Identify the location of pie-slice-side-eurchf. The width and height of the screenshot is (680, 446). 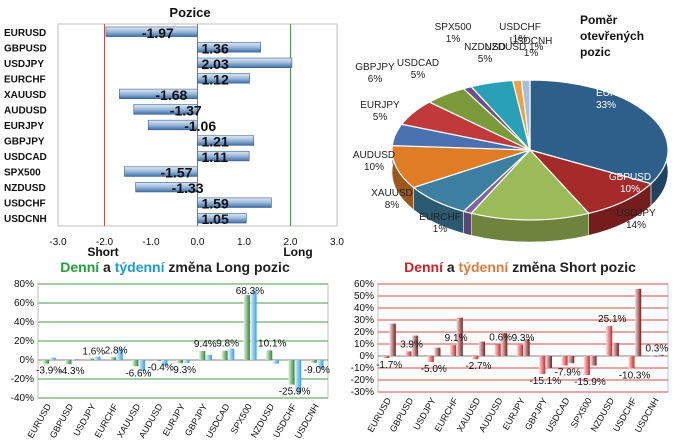
(467, 223).